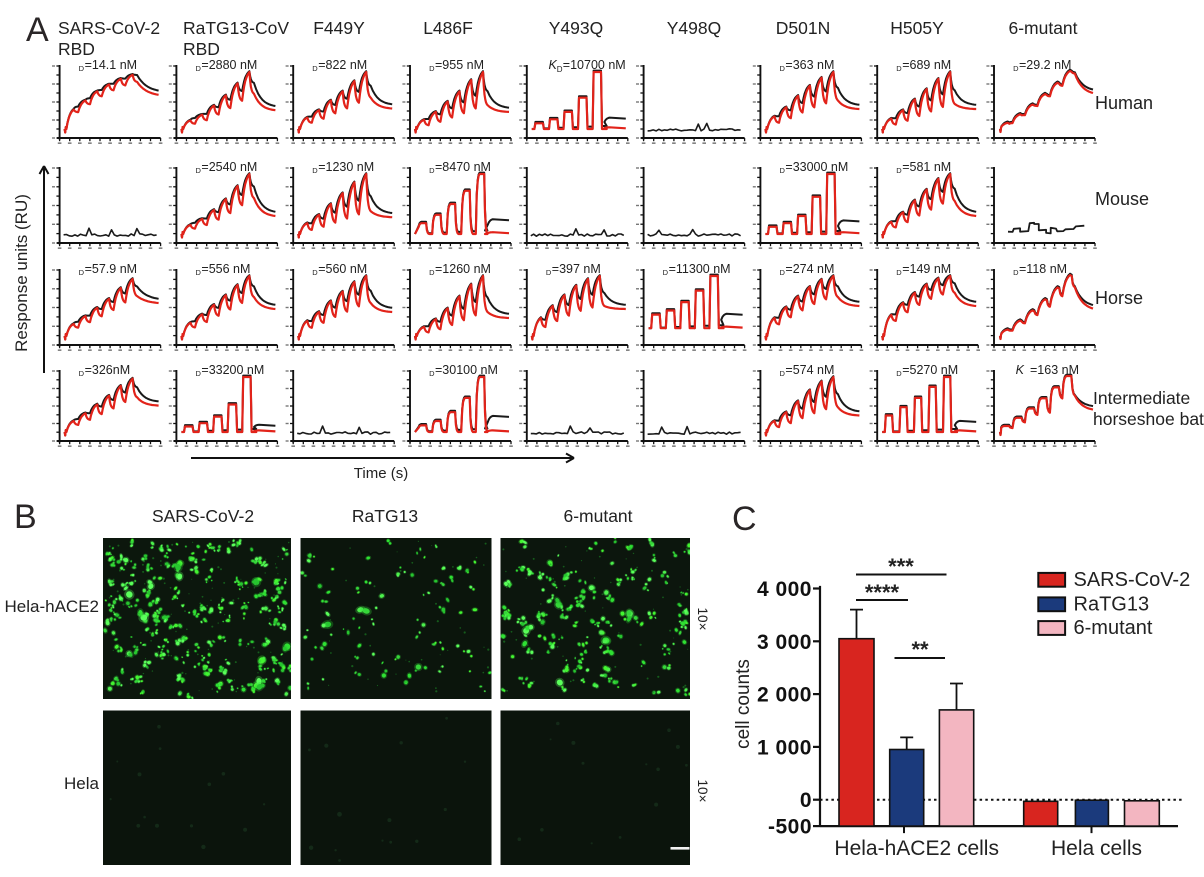 The image size is (1204, 877). Describe the element at coordinates (448, 28) in the screenshot. I see `svg-text: L486F` at that location.